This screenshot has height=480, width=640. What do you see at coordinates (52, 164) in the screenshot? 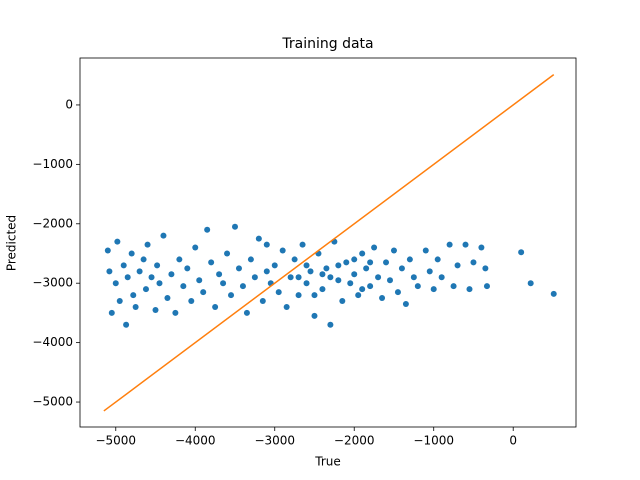
I see `y-tick-label: −1000` at bounding box center [52, 164].